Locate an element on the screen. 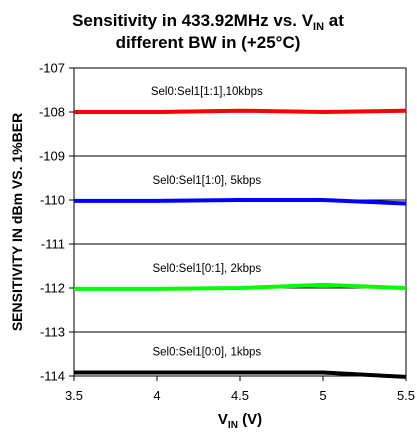 Image resolution: width=417 pixels, height=436 pixels. series-label-3: Sel0:Sel1[0:0], 1kbps is located at coordinates (206, 352).